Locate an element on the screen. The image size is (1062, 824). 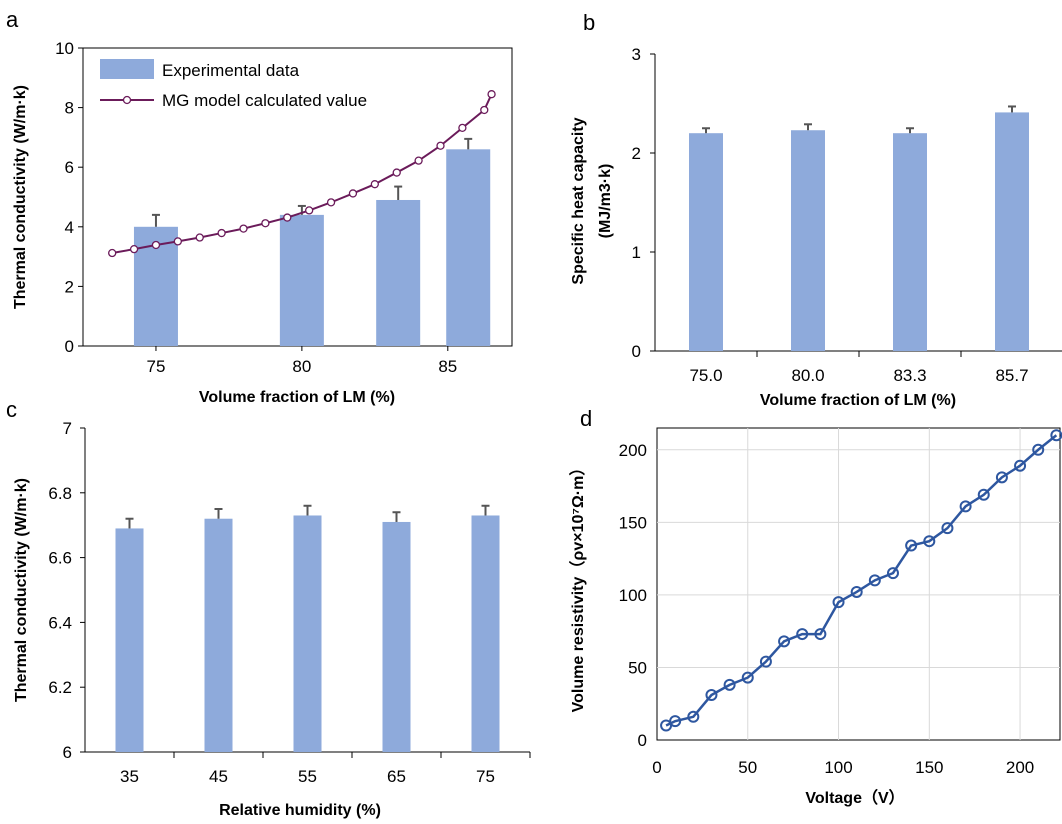
panel-letter-b: b is located at coordinates (589, 22).